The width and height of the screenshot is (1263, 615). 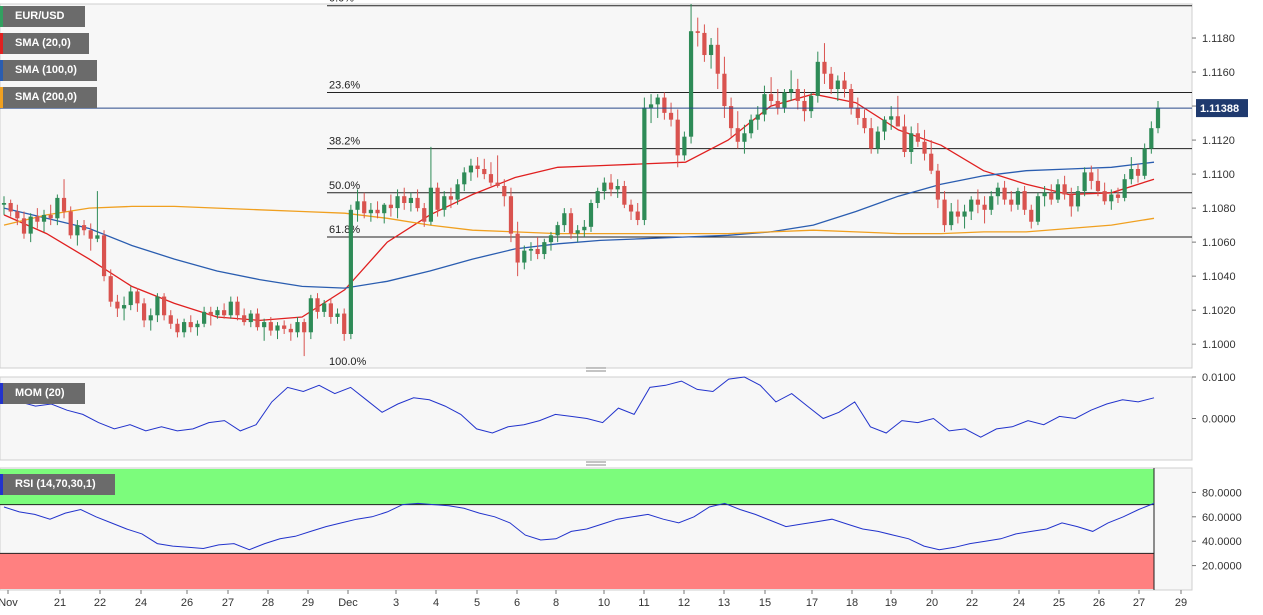 What do you see at coordinates (1219, 311) in the screenshot?
I see `price-tick-label: 1.1020` at bounding box center [1219, 311].